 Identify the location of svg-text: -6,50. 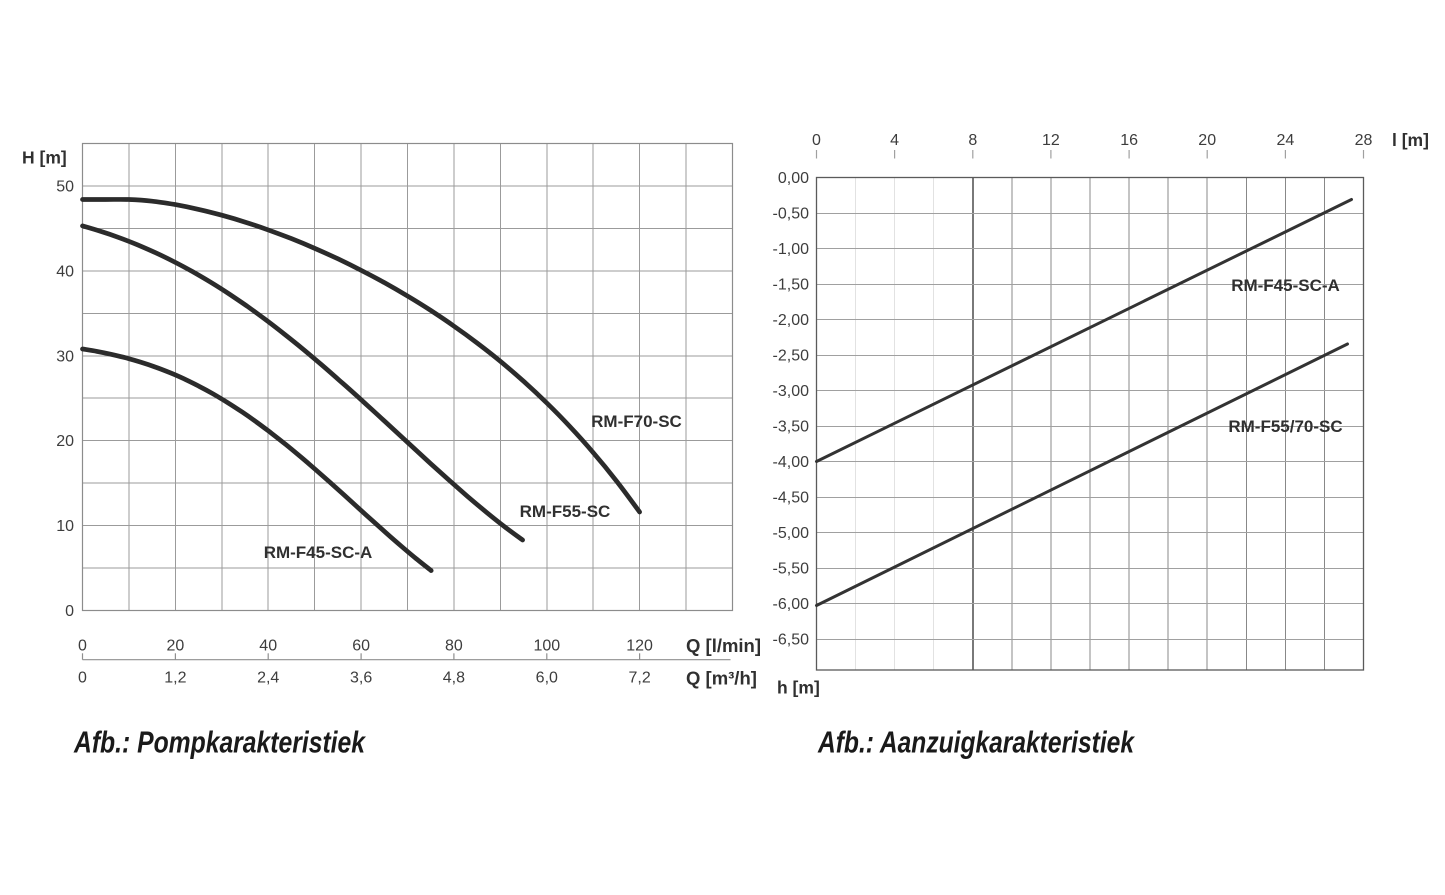
(791, 640).